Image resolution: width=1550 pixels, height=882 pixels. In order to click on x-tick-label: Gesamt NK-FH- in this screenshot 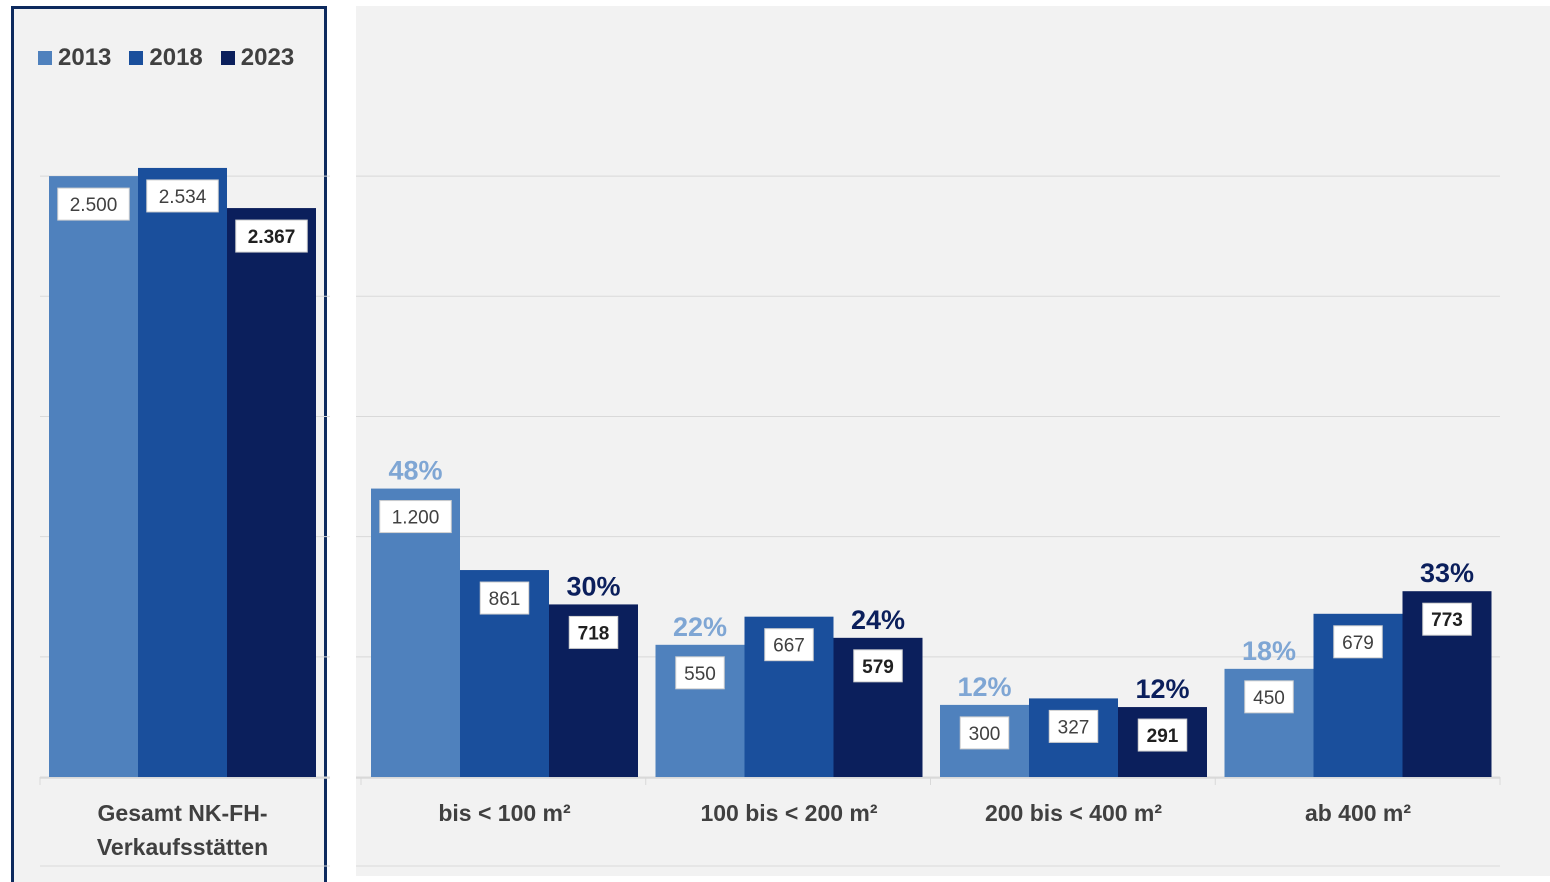, I will do `click(183, 813)`.